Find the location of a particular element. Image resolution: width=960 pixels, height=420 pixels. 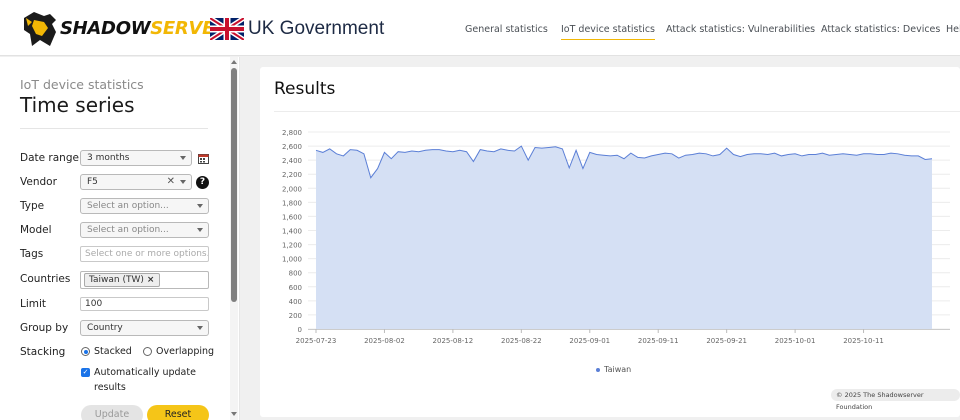

legend-marker is located at coordinates (598, 370).